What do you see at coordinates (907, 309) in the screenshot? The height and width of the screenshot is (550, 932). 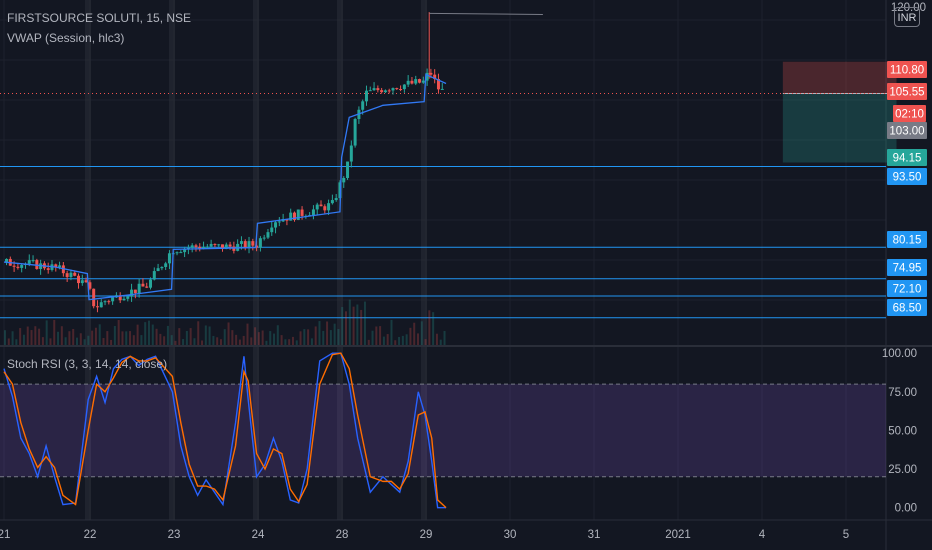 I see `price-tag-label-9: 68.50` at bounding box center [907, 309].